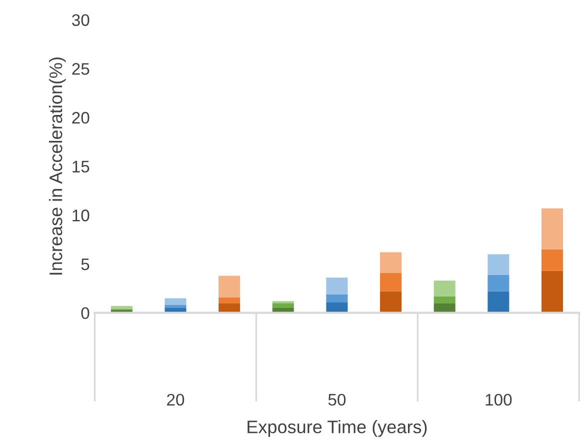 The height and width of the screenshot is (440, 585). I want to click on y-axis-title: Increase in Acceleration(%), so click(57, 166).